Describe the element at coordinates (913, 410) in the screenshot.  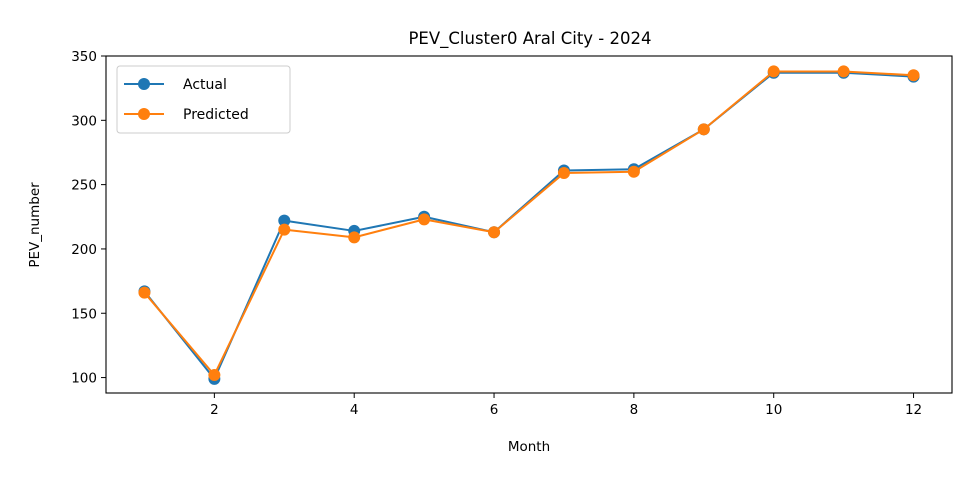
I see `x-tick-label: 12` at that location.